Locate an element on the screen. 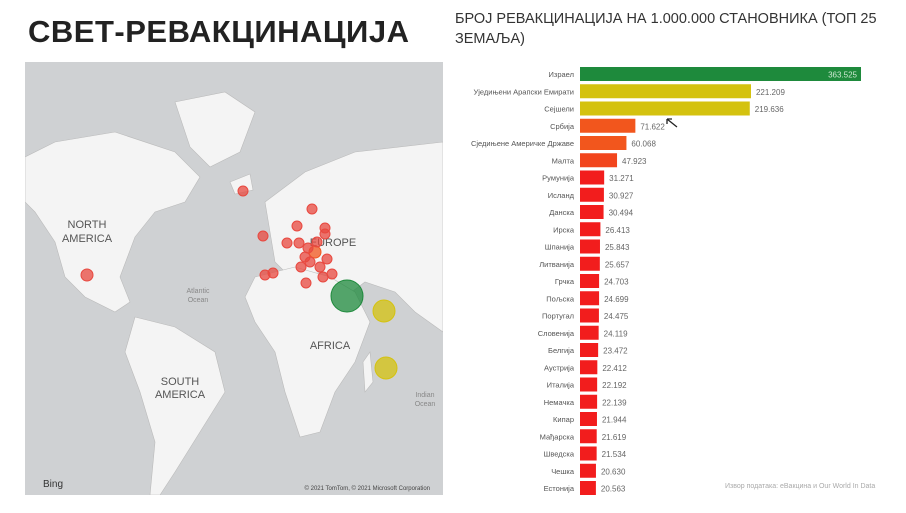 This screenshot has height=513, width=906. data-label: 26.413 is located at coordinates (617, 230).